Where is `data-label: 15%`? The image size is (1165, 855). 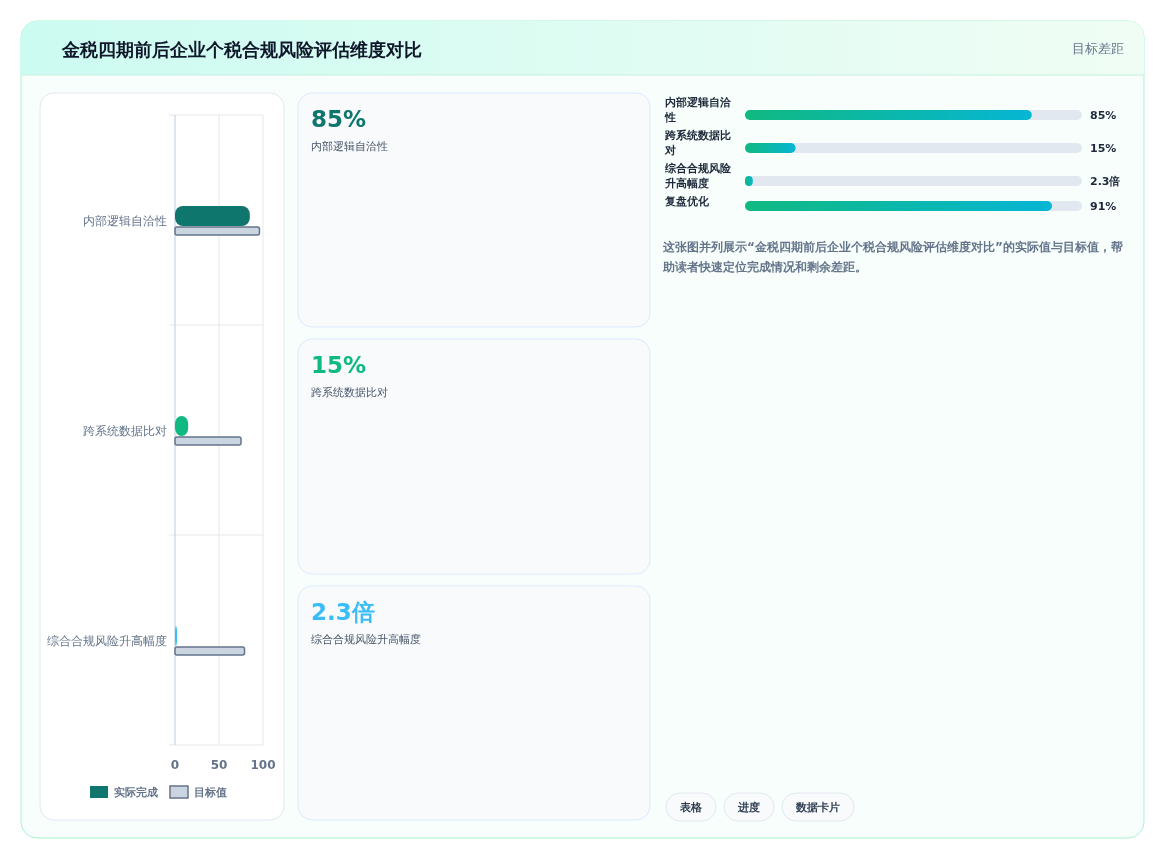 data-label: 15% is located at coordinates (1103, 148).